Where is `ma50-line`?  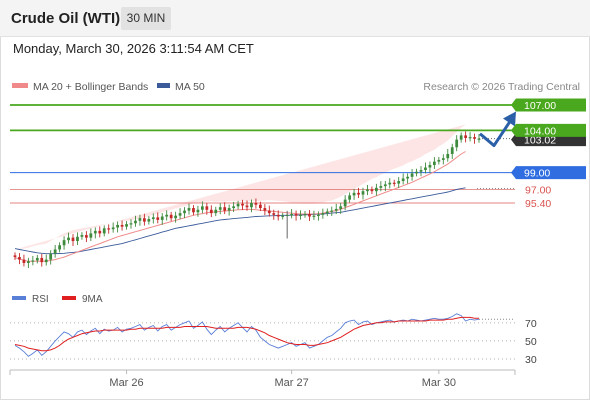
ma50-line is located at coordinates (240, 221).